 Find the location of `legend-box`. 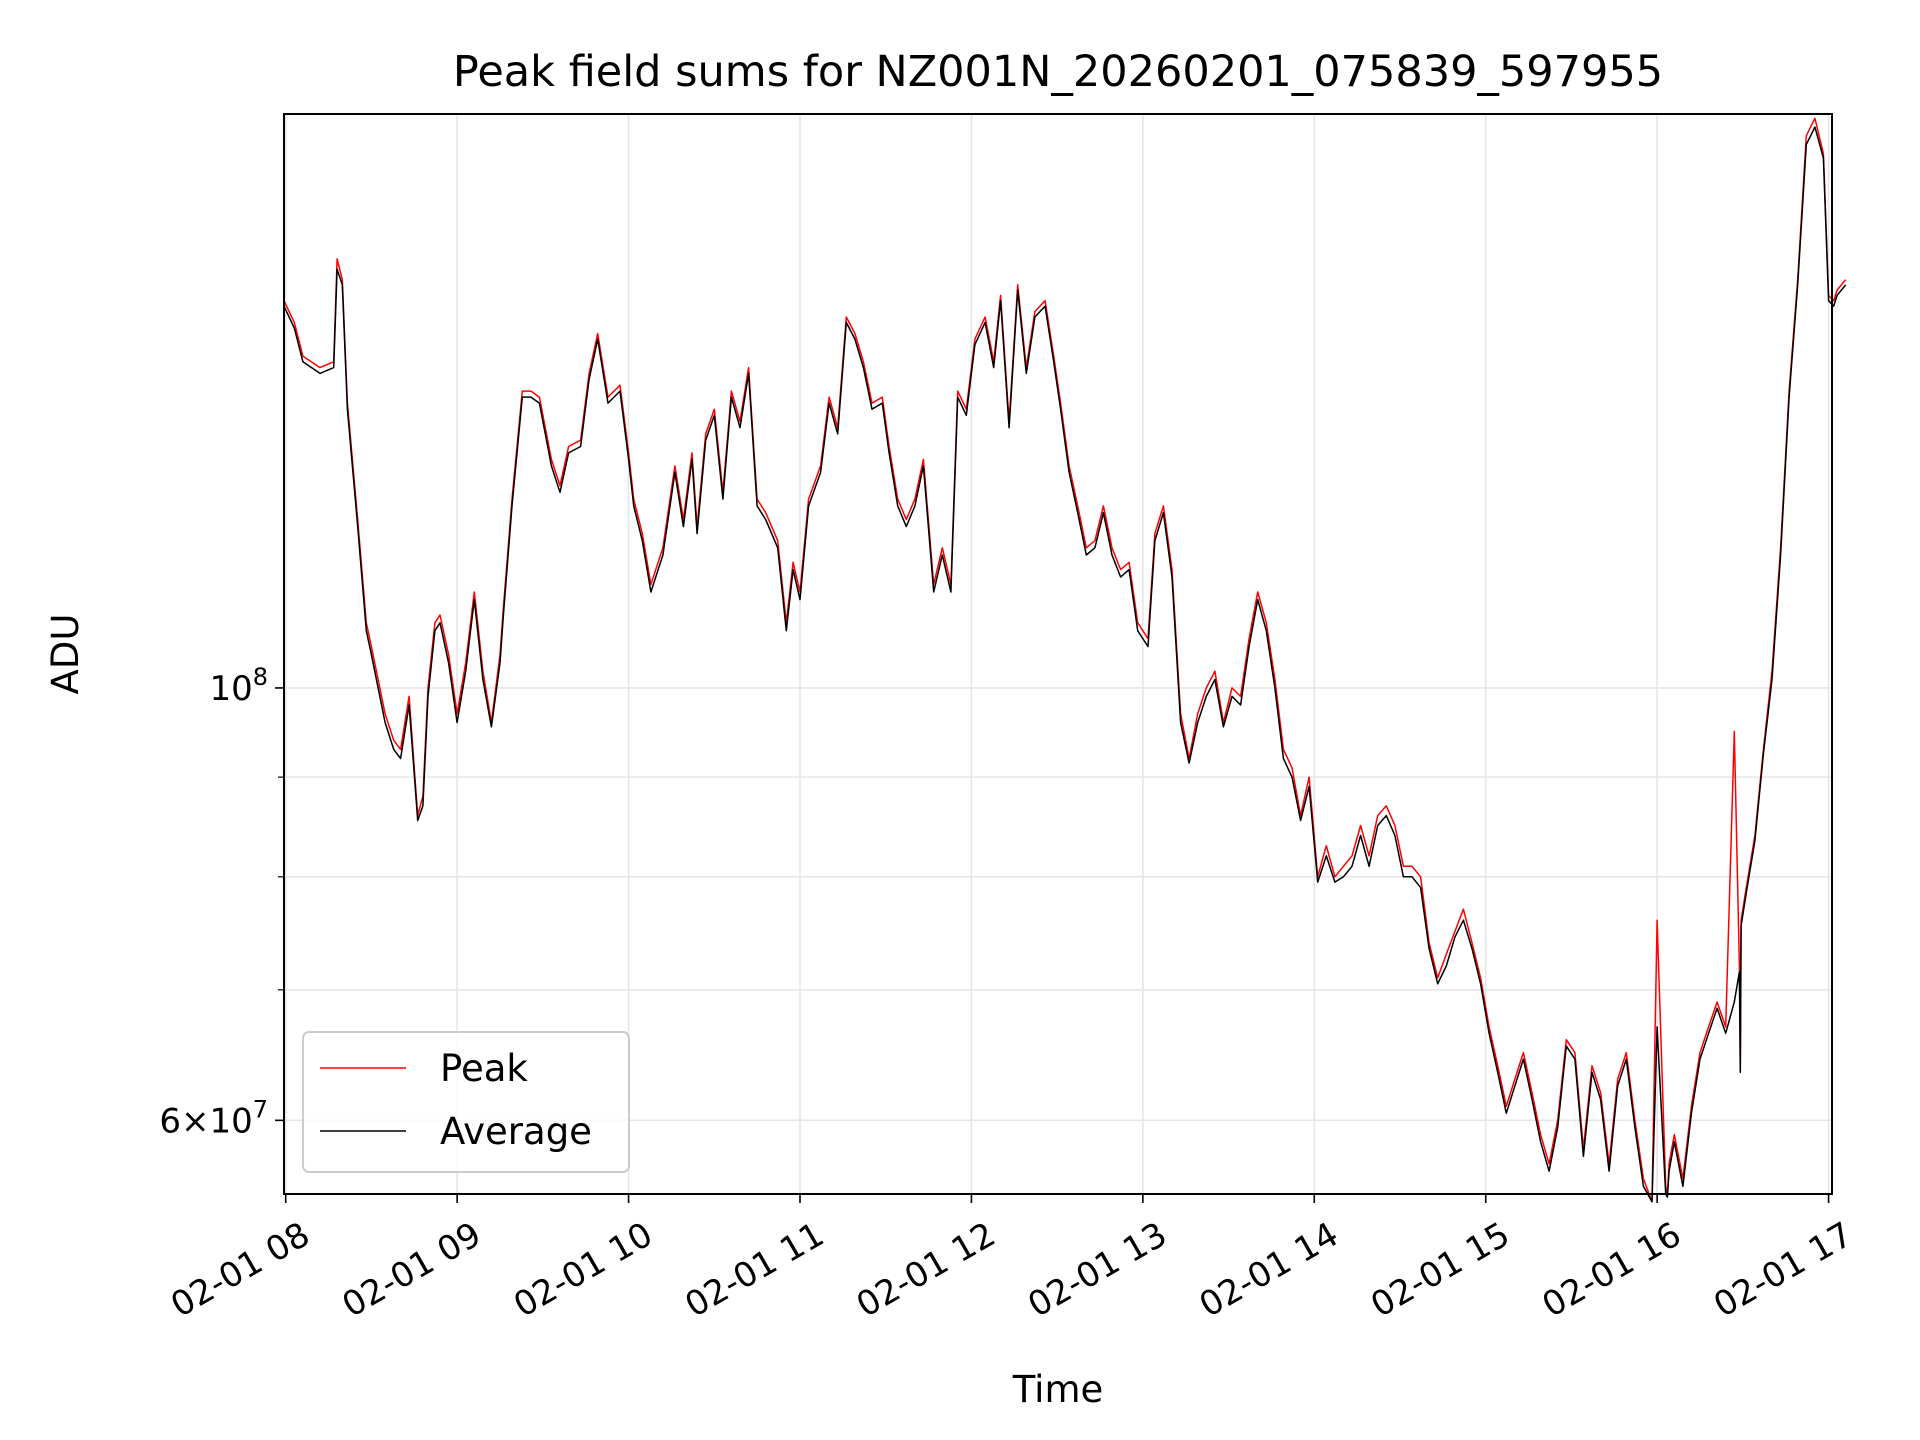

legend-box is located at coordinates (466, 1102).